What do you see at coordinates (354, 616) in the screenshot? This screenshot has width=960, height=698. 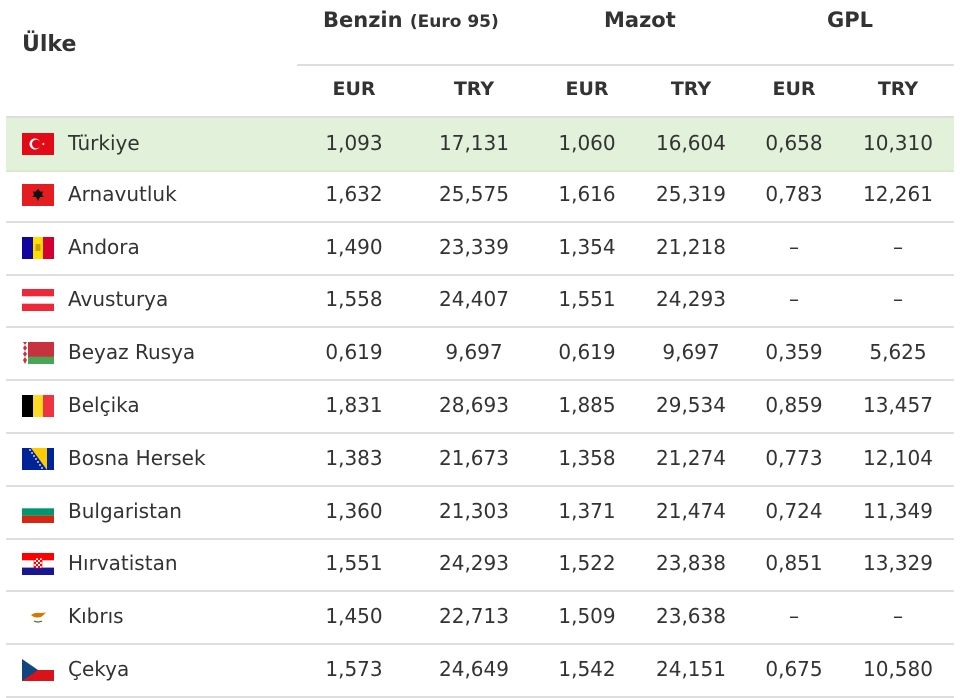 I see `price-cell: 1,450` at bounding box center [354, 616].